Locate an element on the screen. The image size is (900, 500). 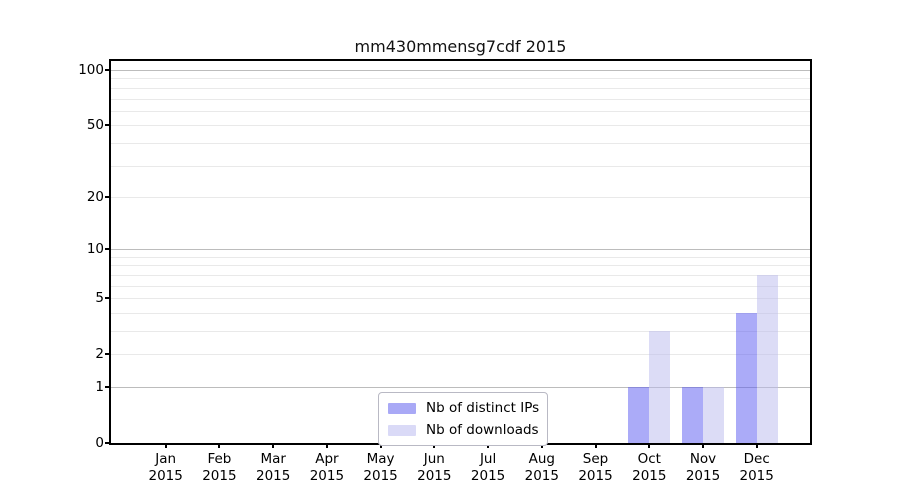
x-tick-month: Sep is located at coordinates (595, 459).